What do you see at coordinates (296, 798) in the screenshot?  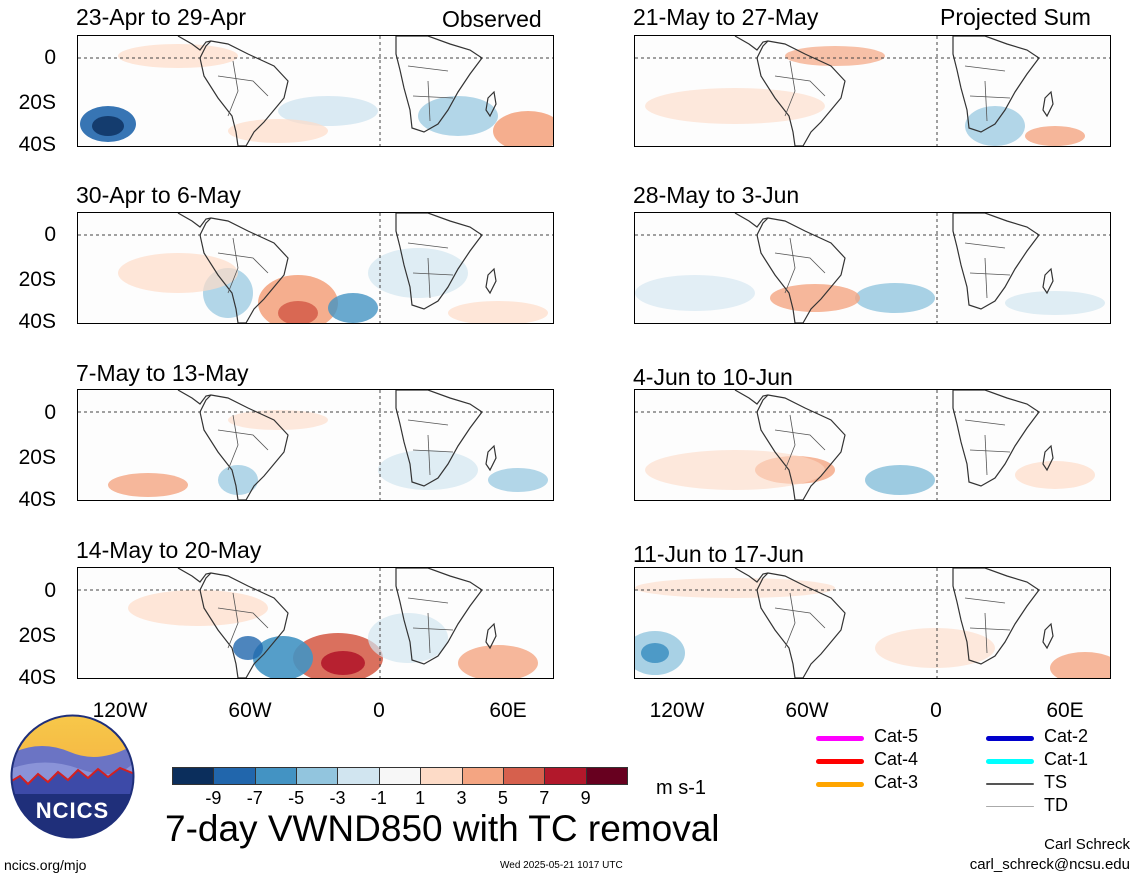 I see `colorbar-label: -5` at bounding box center [296, 798].